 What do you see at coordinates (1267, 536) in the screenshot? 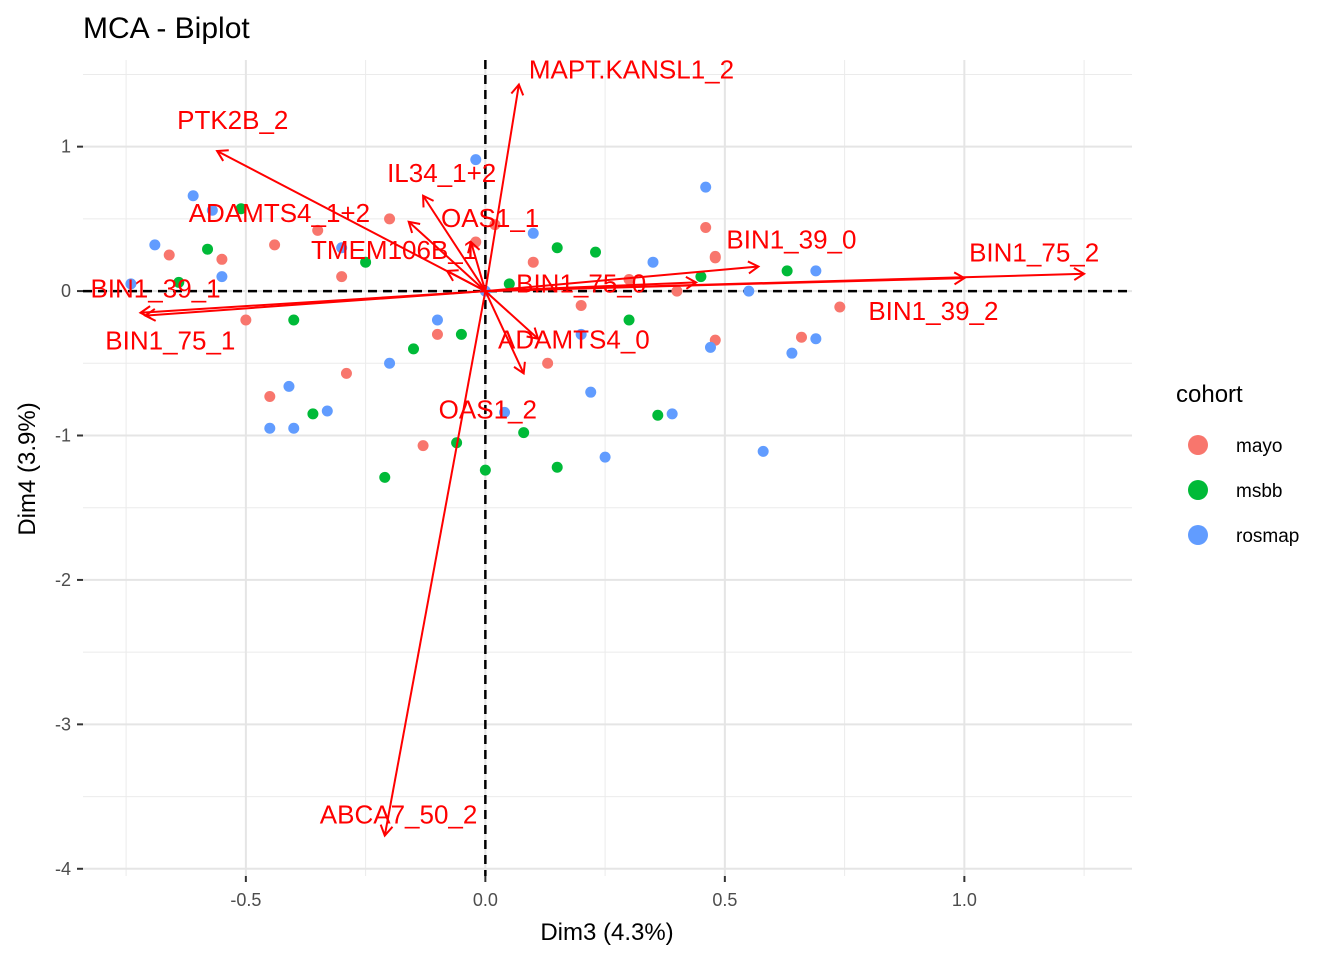
I see `legend-label-rosmap: rosmap` at bounding box center [1267, 536].